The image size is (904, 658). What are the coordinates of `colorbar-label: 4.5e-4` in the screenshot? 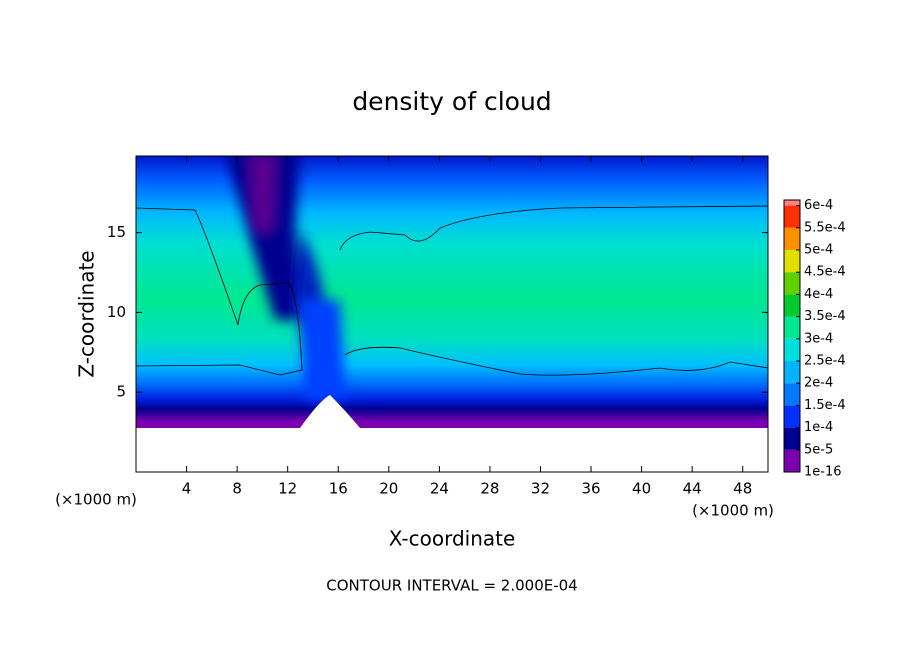 It's located at (825, 272).